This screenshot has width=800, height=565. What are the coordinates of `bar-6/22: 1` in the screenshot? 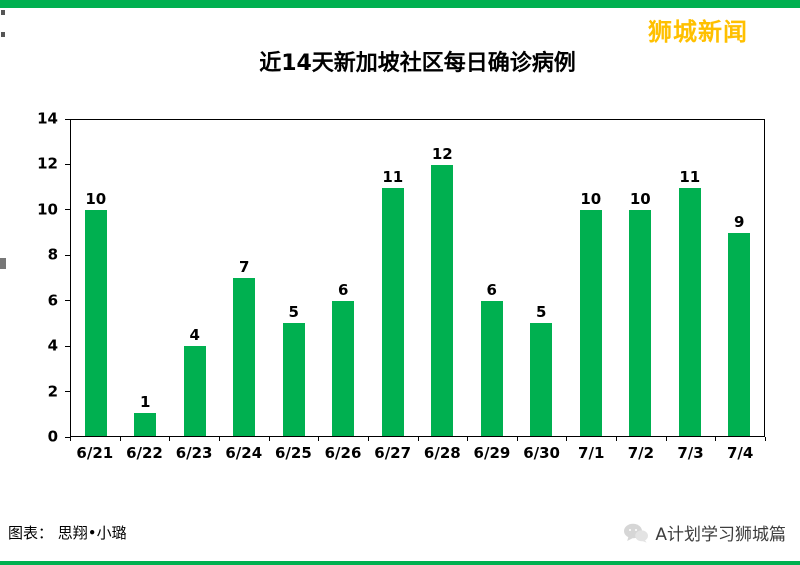 It's located at (146, 278).